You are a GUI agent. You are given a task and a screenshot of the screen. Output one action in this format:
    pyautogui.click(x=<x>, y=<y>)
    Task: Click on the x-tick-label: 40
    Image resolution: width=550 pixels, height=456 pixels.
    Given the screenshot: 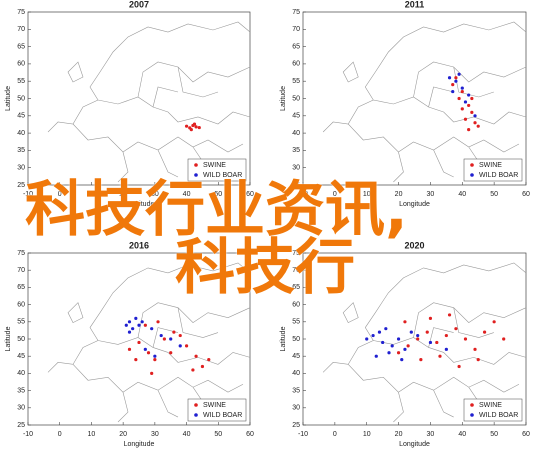 What is the action you would take?
    pyautogui.click(x=187, y=434)
    